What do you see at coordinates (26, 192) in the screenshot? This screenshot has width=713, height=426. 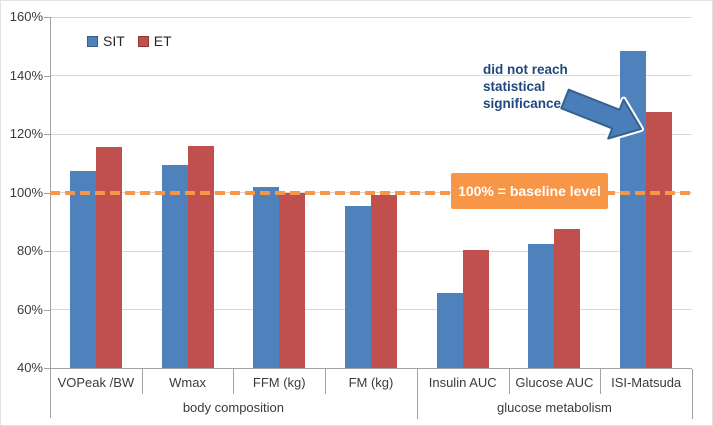 I see `y-tick-label: 100%` at bounding box center [26, 192].